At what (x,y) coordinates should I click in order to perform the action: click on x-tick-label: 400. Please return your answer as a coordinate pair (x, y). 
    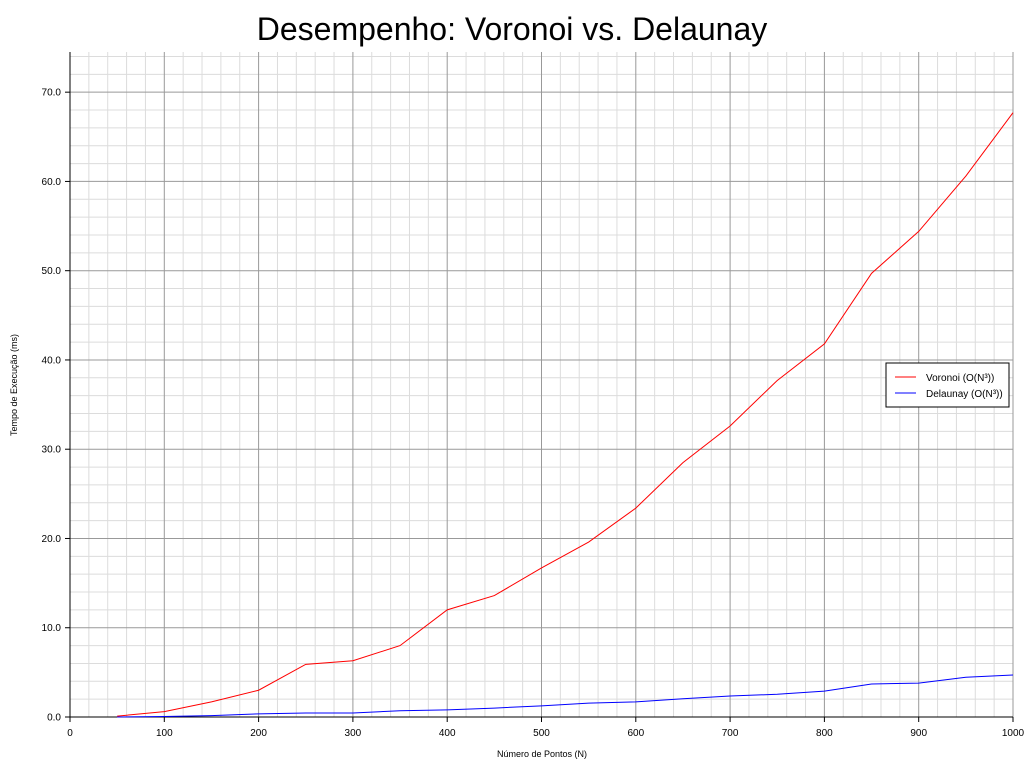
    Looking at the image, I should click on (447, 733).